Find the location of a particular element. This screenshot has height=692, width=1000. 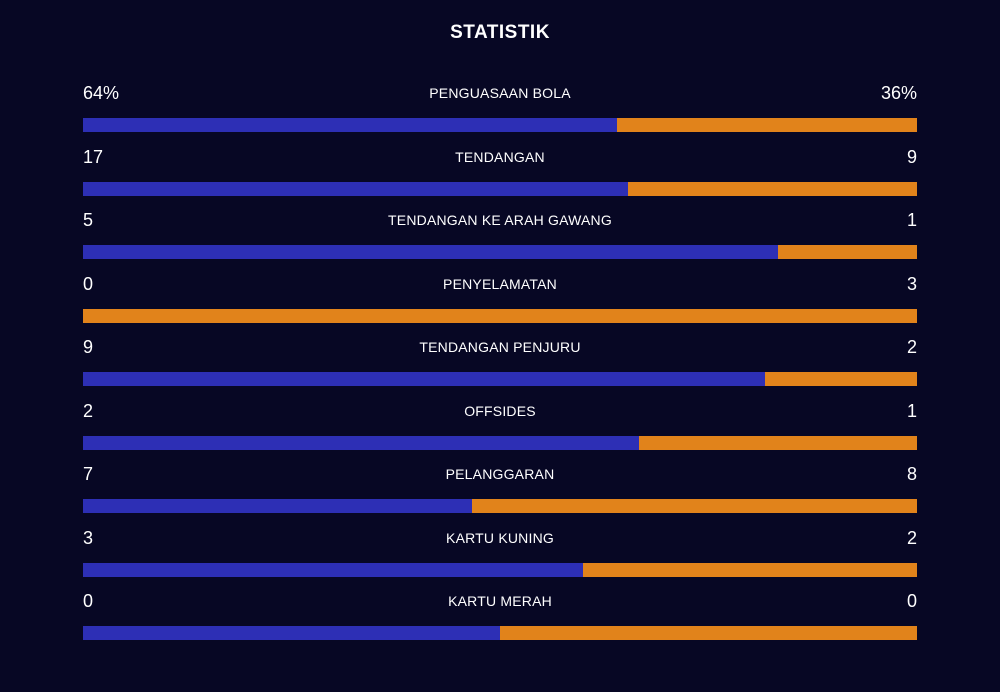

home-value: 64% is located at coordinates (101, 93).